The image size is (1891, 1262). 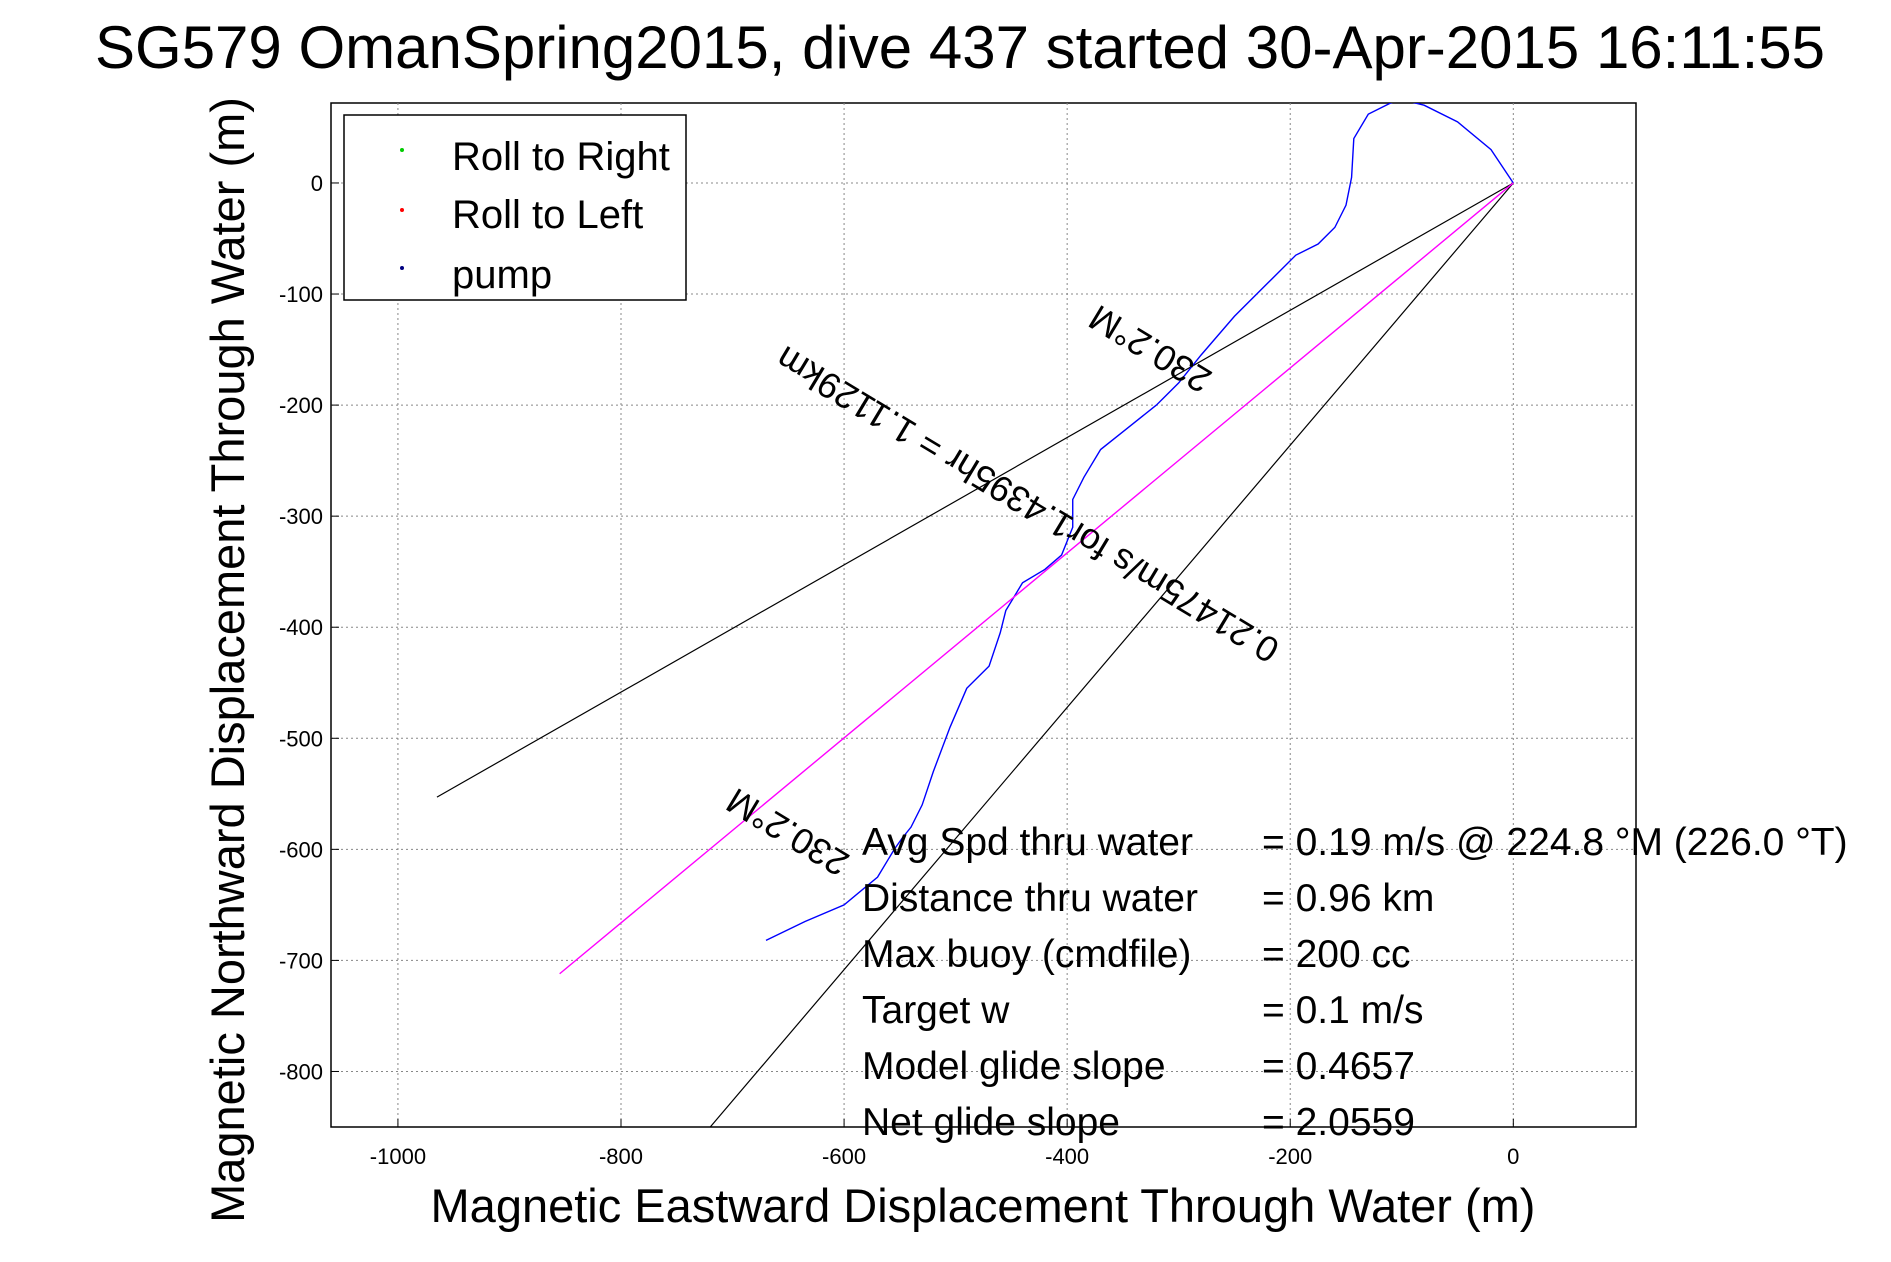 What do you see at coordinates (1030, 898) in the screenshot?
I see `stat-label: Distance thru water` at bounding box center [1030, 898].